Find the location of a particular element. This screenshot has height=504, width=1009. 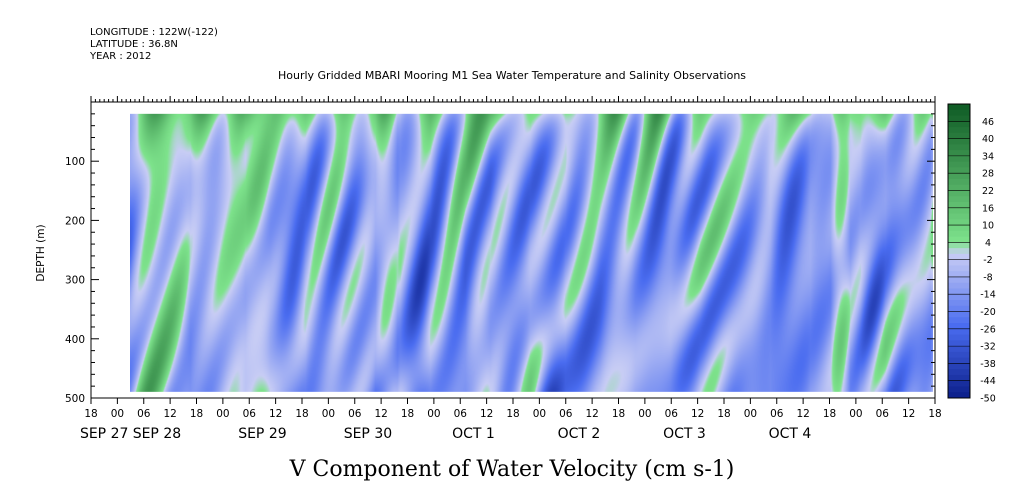

y-tick-label: 300 is located at coordinates (75, 281).